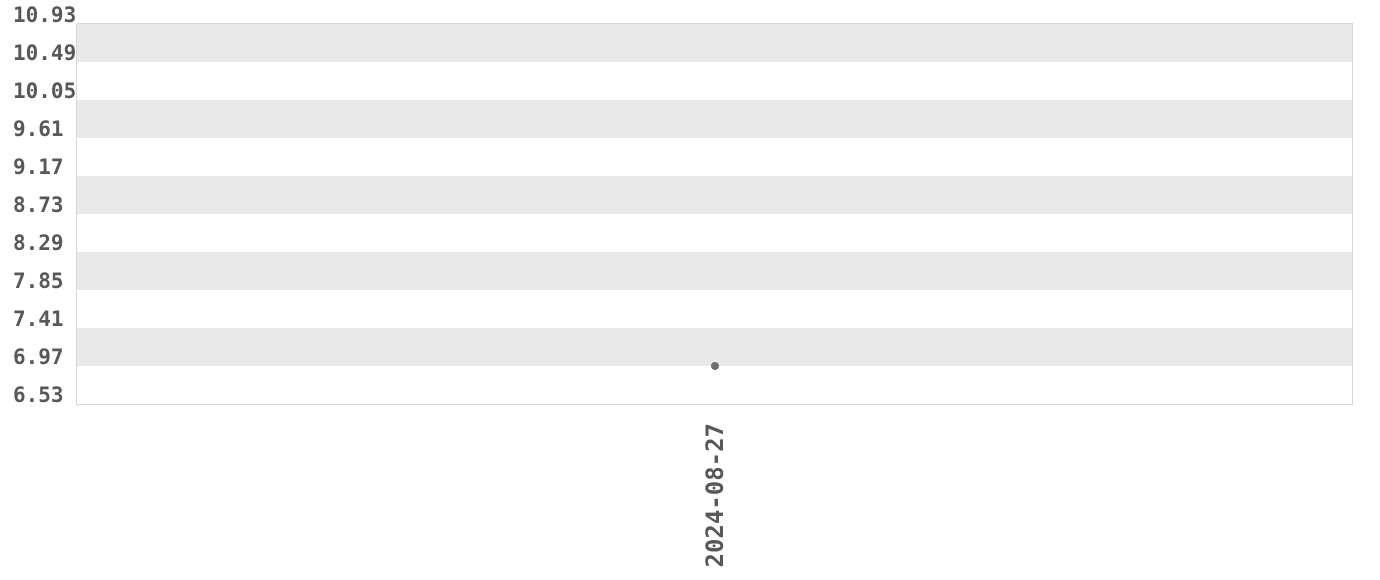 The image size is (1380, 580). I want to click on y-axis-tick-label: 10.93, so click(45, 15).